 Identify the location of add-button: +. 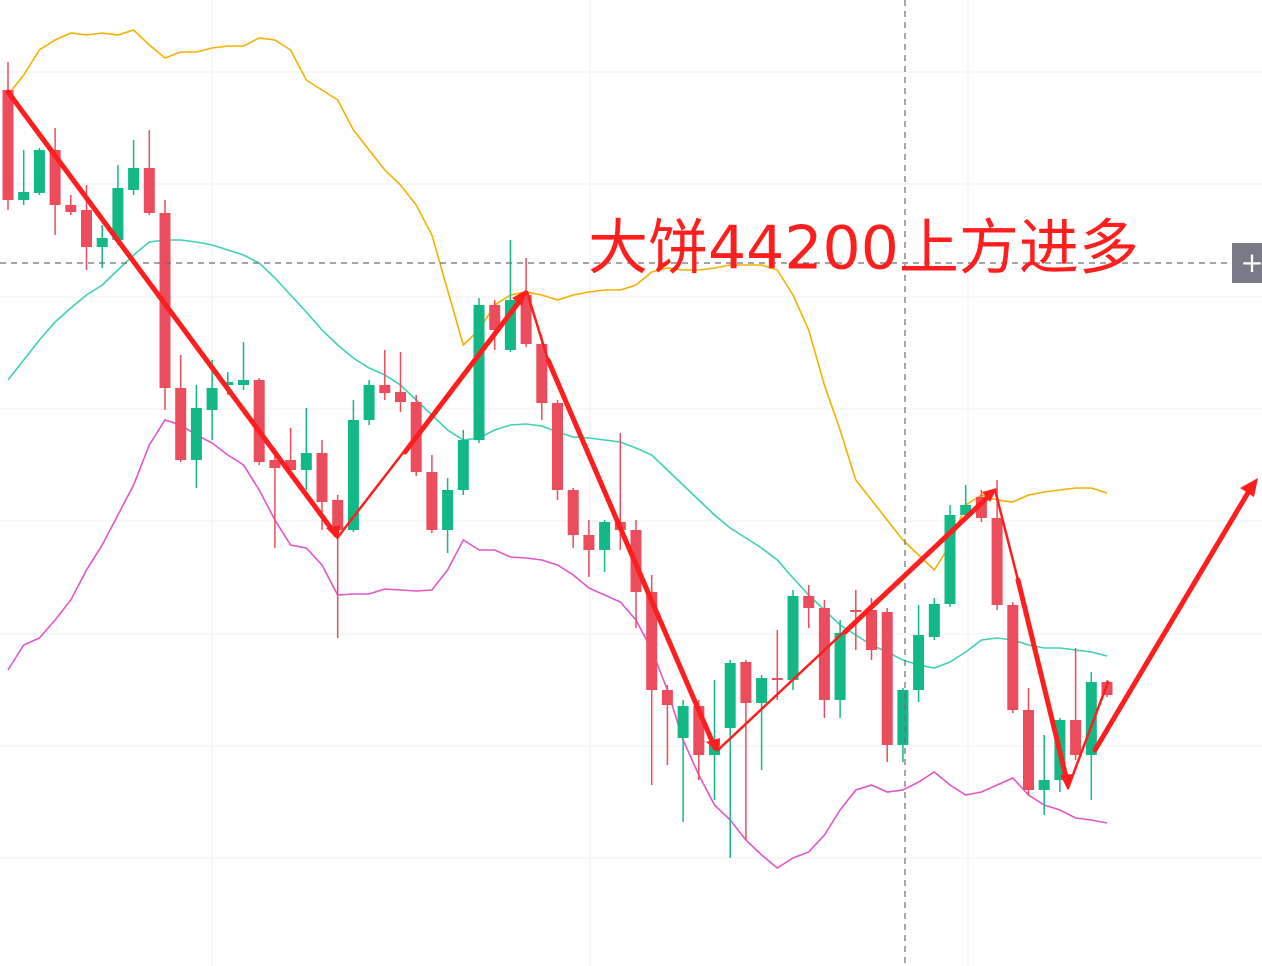
(1247, 263).